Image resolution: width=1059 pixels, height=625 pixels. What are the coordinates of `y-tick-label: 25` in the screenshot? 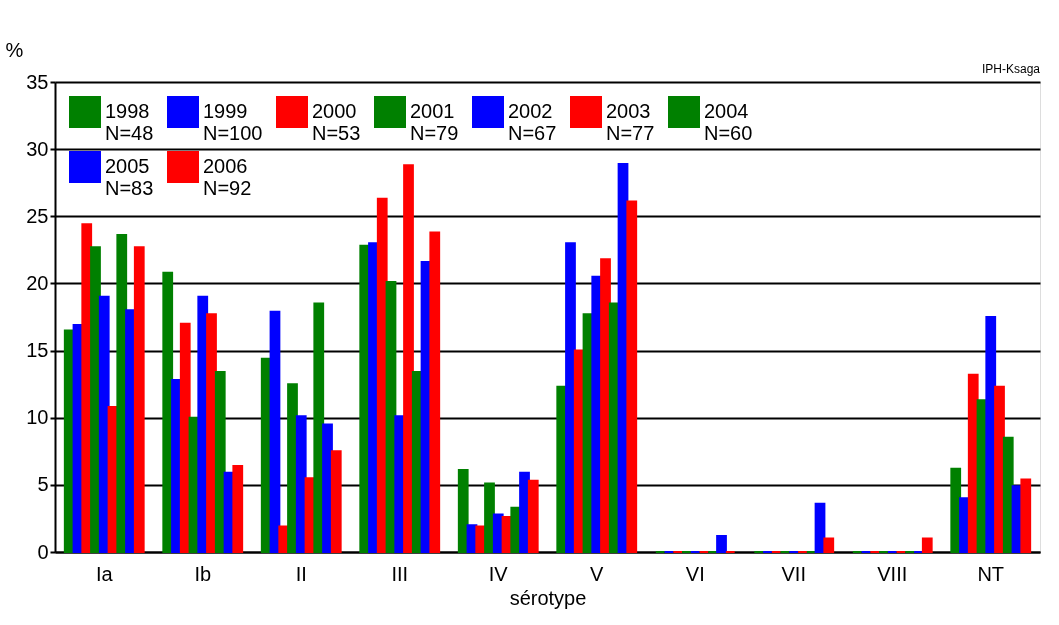 It's located at (37, 215).